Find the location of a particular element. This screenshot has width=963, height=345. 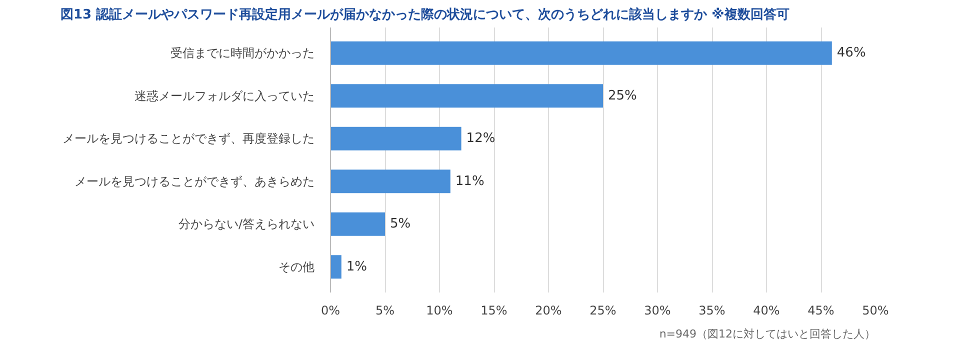

x-tick-label: 10% is located at coordinates (439, 311).